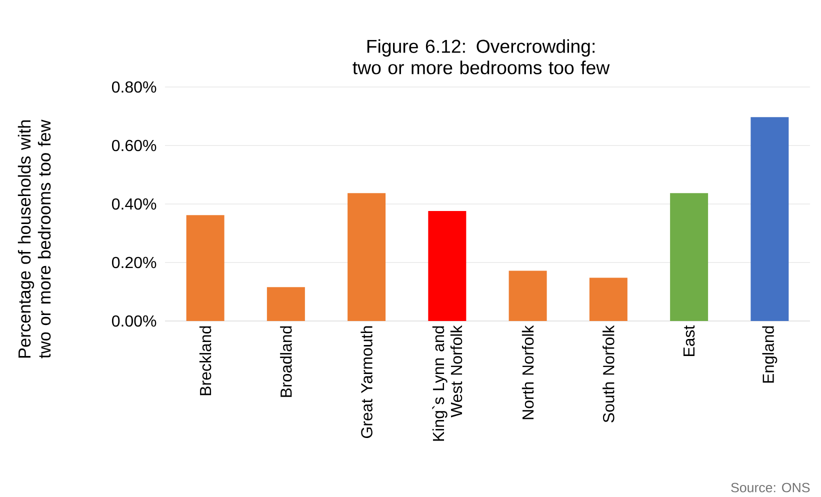 This screenshot has width=821, height=497. Describe the element at coordinates (447, 383) in the screenshot. I see `x-tick-label: King`s Lynn and West Norfolk` at that location.